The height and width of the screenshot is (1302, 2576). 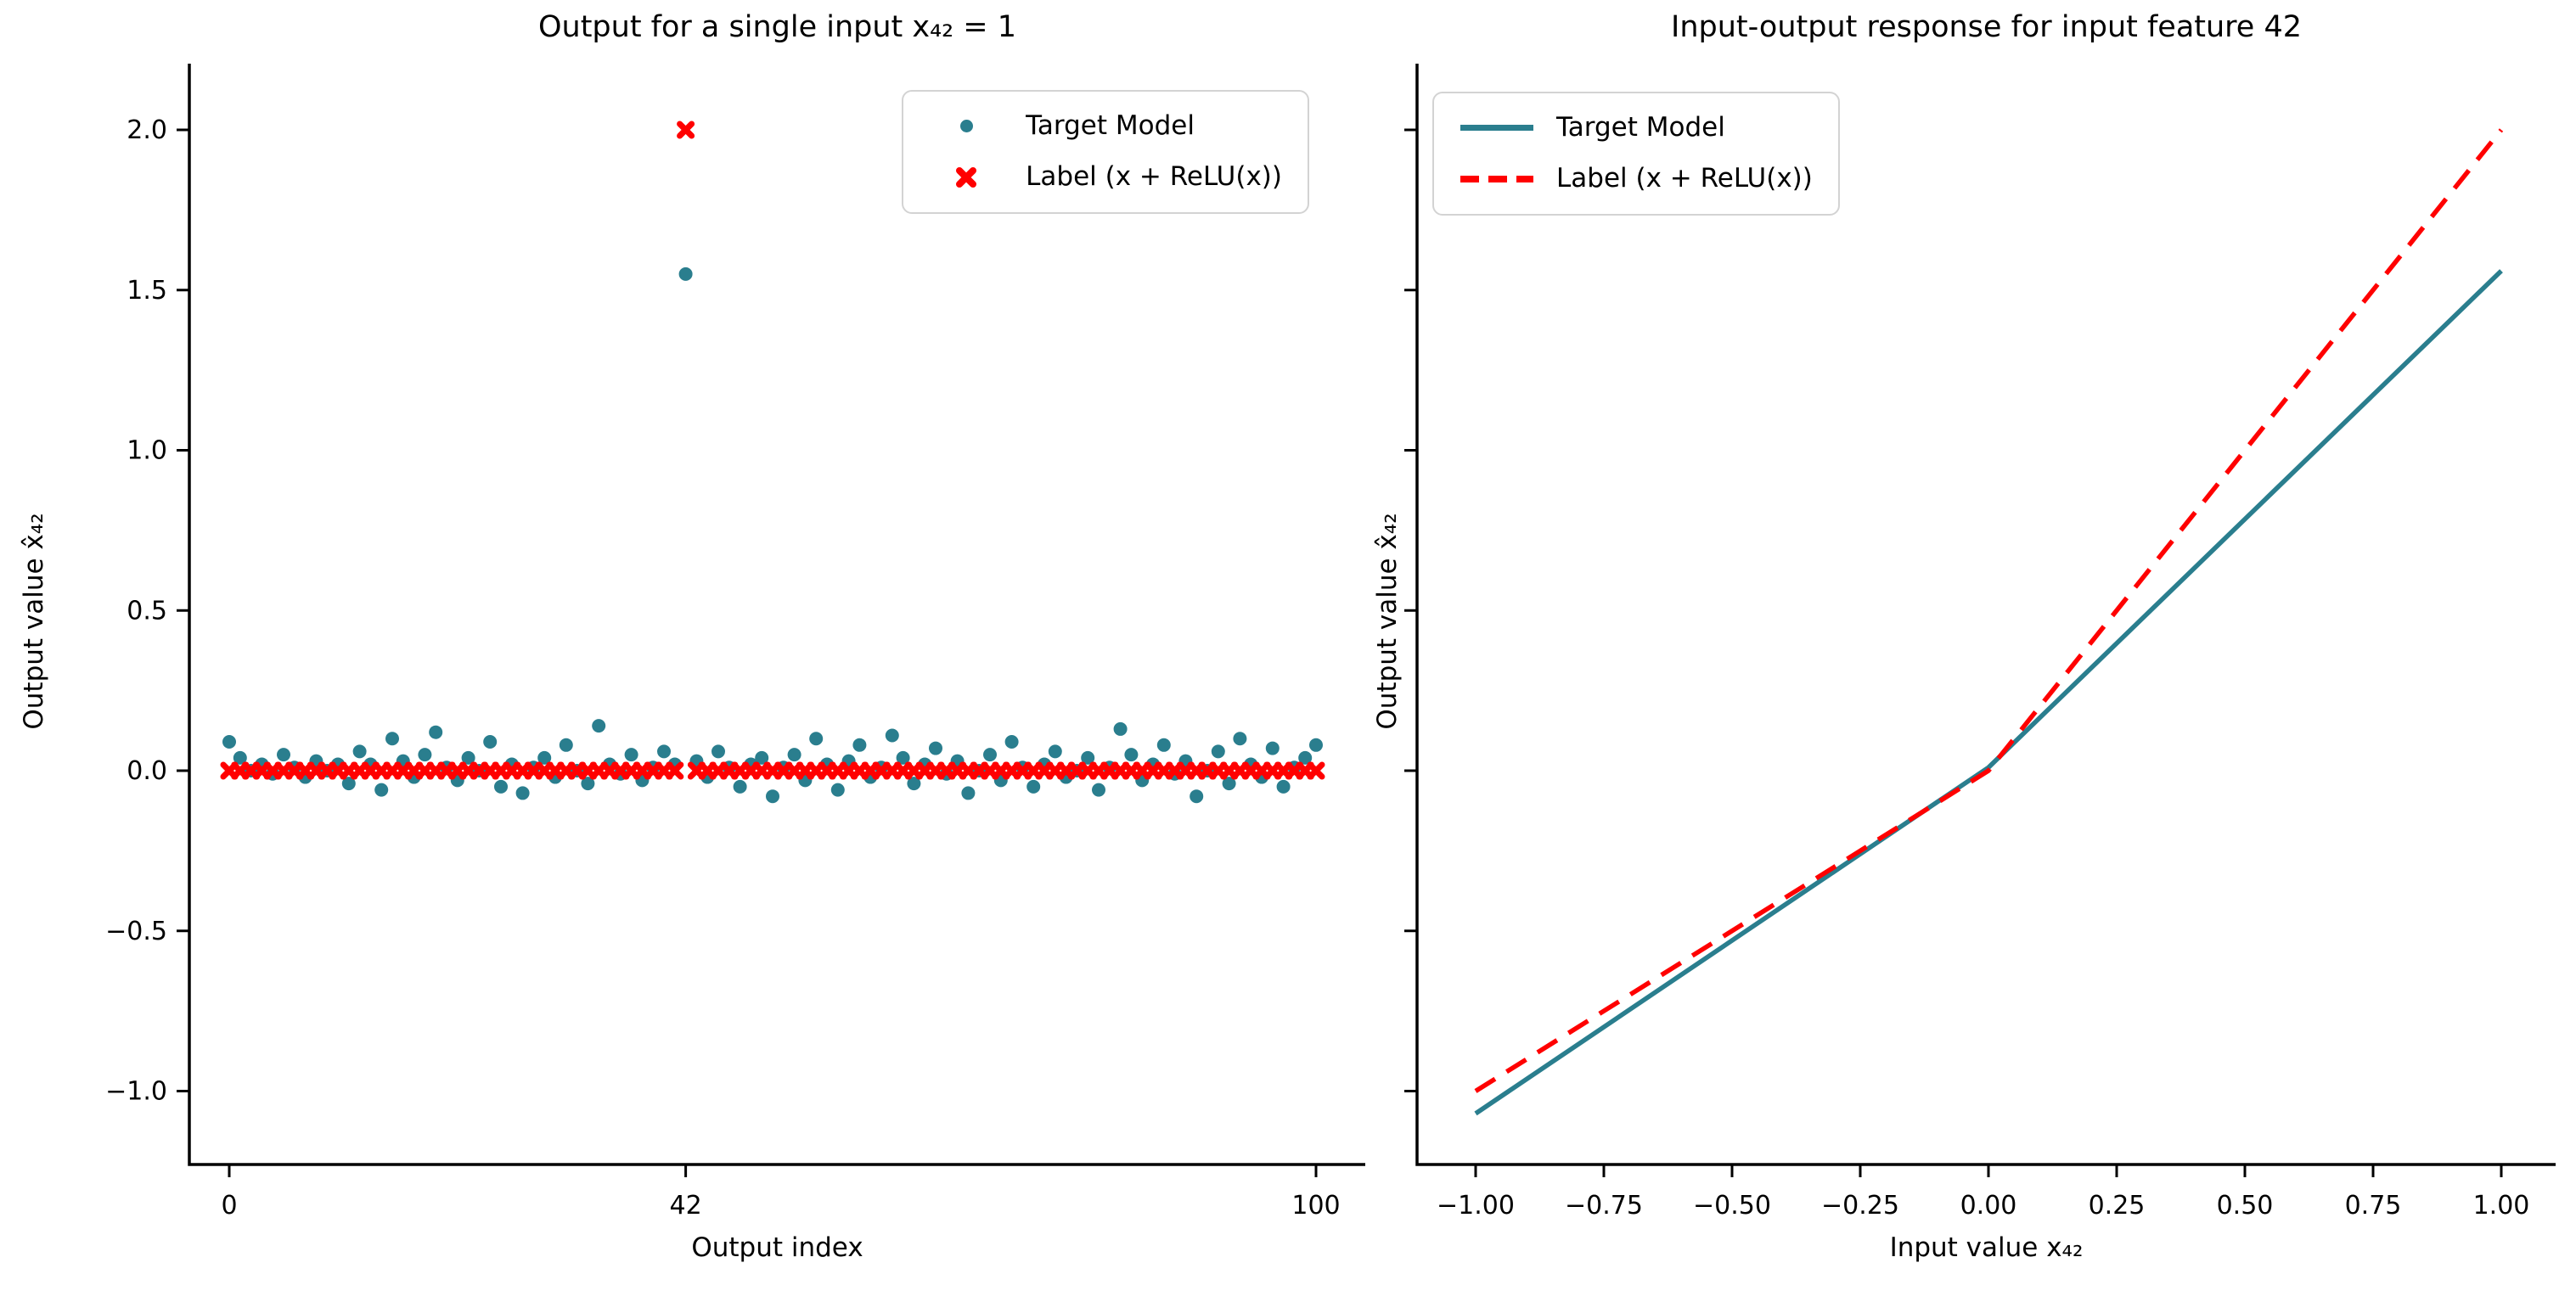 What do you see at coordinates (966, 127) in the screenshot?
I see `target-model-dot-marker-icon` at bounding box center [966, 127].